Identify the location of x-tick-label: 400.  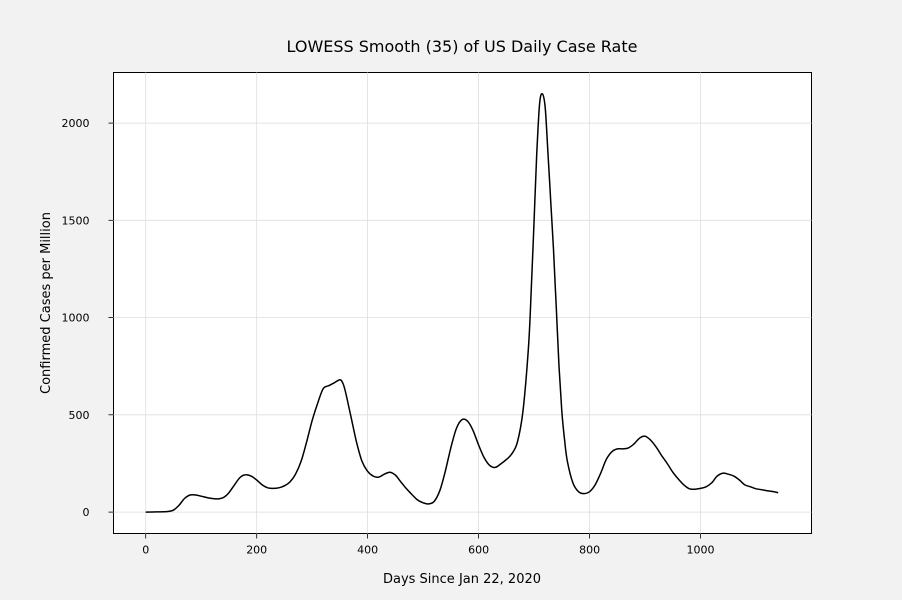
(367, 550).